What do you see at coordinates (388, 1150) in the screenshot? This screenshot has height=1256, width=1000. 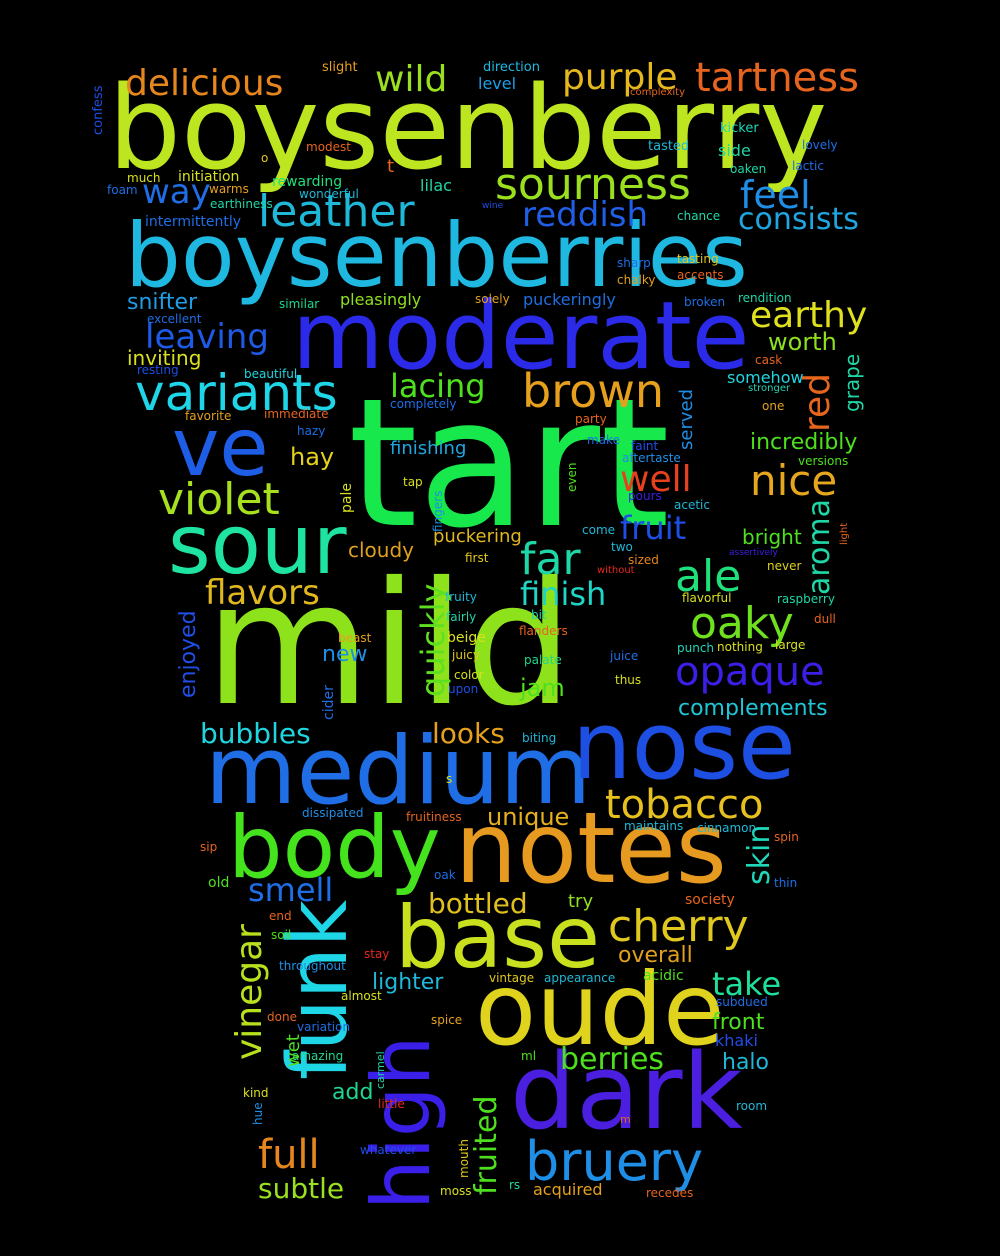 I see `word: whatever` at bounding box center [388, 1150].